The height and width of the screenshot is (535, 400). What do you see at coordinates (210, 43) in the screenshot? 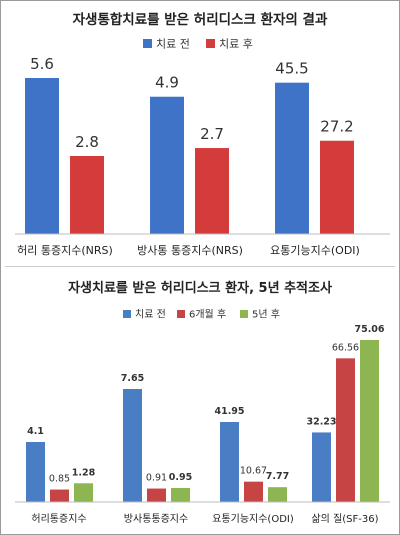
I see `legend-swatch-after` at bounding box center [210, 43].